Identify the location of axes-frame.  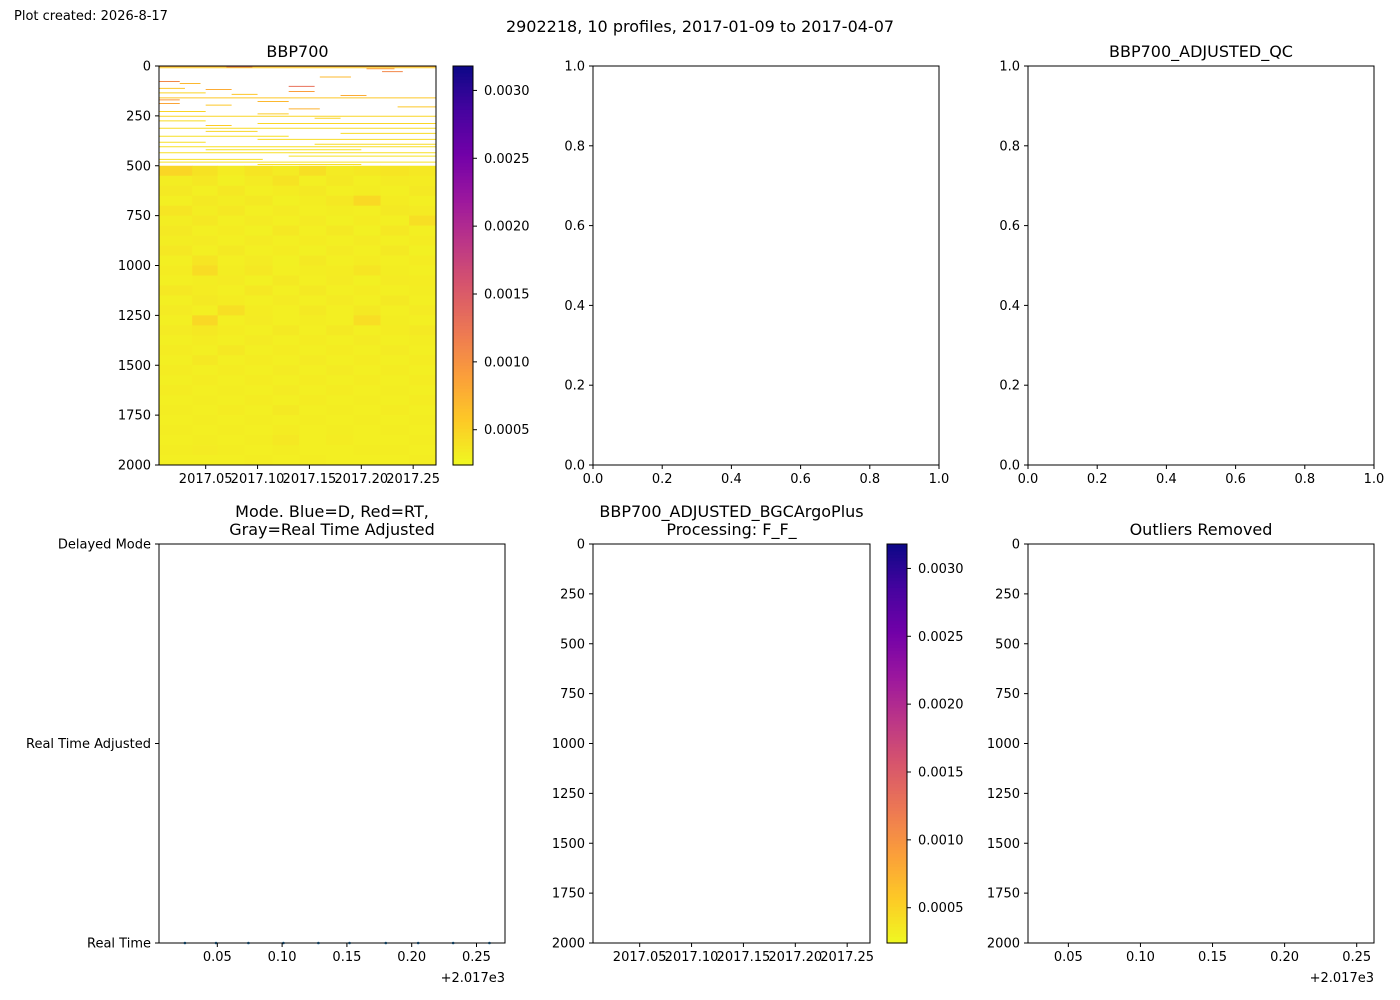
(766, 265).